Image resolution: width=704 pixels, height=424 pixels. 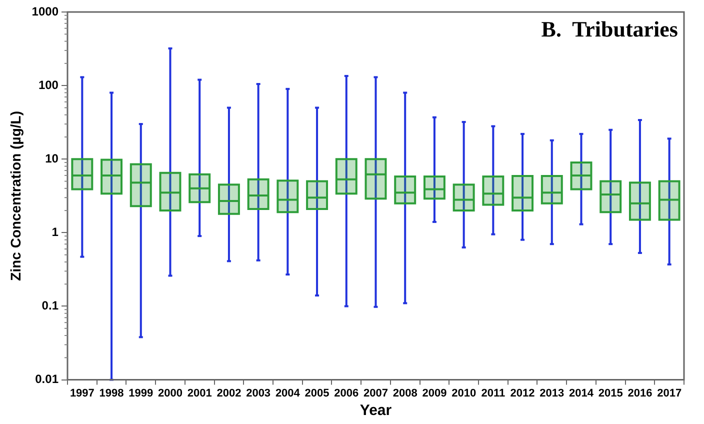 I want to click on y-tick-label: 0.1, so click(x=50, y=305).